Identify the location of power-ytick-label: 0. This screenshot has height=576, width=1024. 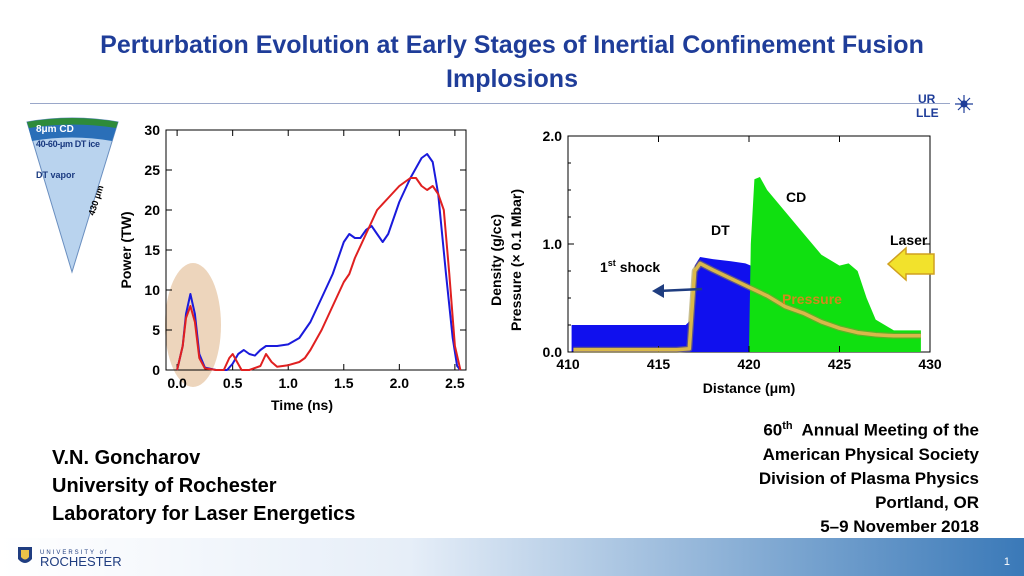
(156, 370).